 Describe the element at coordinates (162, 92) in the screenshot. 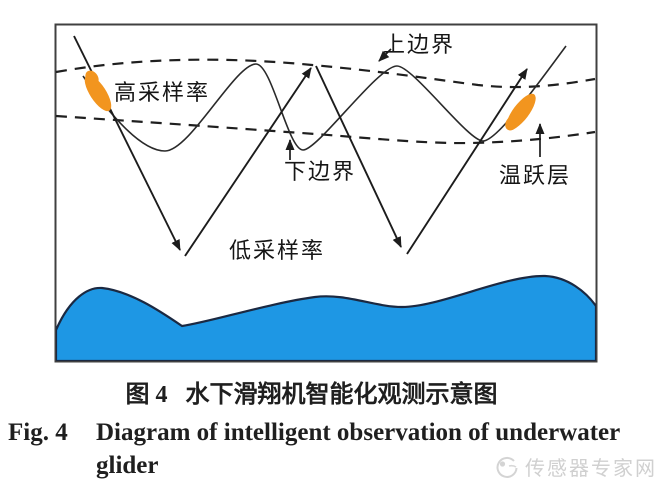

I see `label-high-sampling-rate: 高采样率` at that location.